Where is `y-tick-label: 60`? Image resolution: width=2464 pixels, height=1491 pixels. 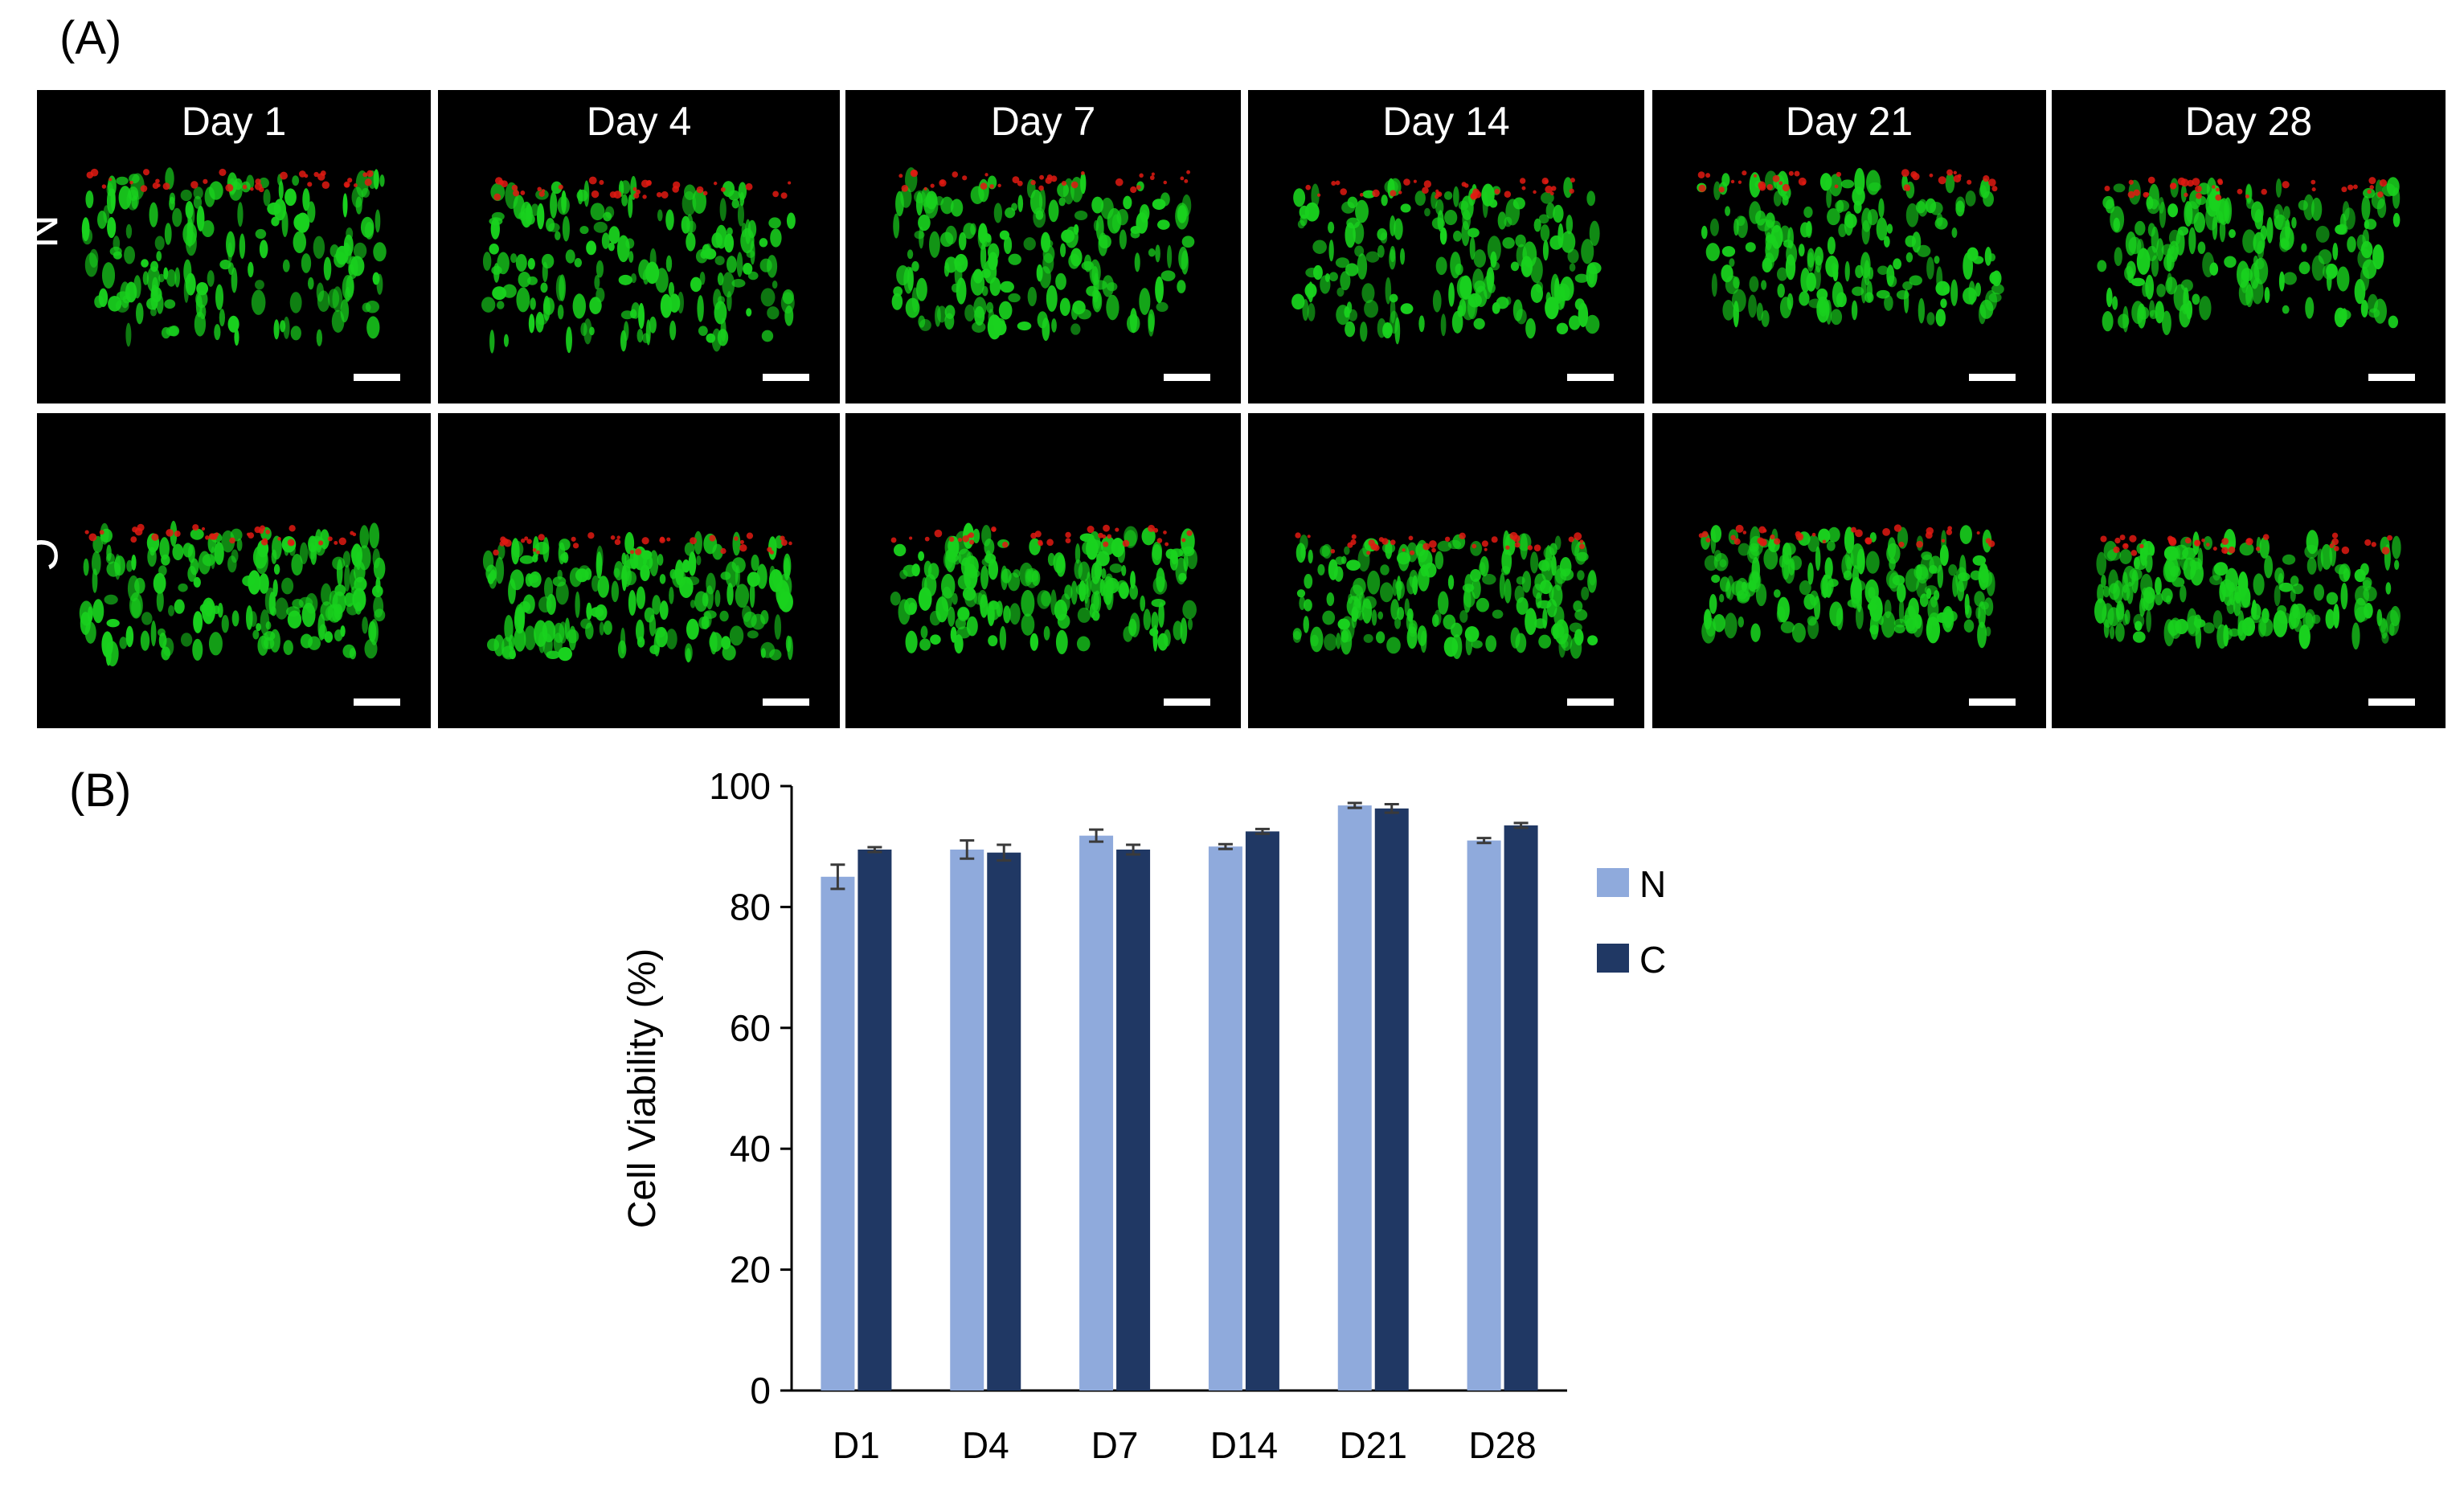
y-tick-label: 60 is located at coordinates (750, 1028).